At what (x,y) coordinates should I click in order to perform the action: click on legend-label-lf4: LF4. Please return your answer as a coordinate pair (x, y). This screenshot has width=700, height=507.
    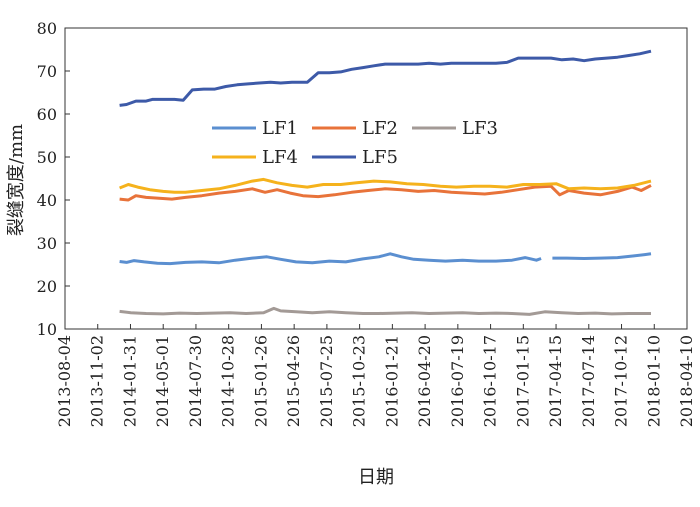
    Looking at the image, I should click on (280, 157).